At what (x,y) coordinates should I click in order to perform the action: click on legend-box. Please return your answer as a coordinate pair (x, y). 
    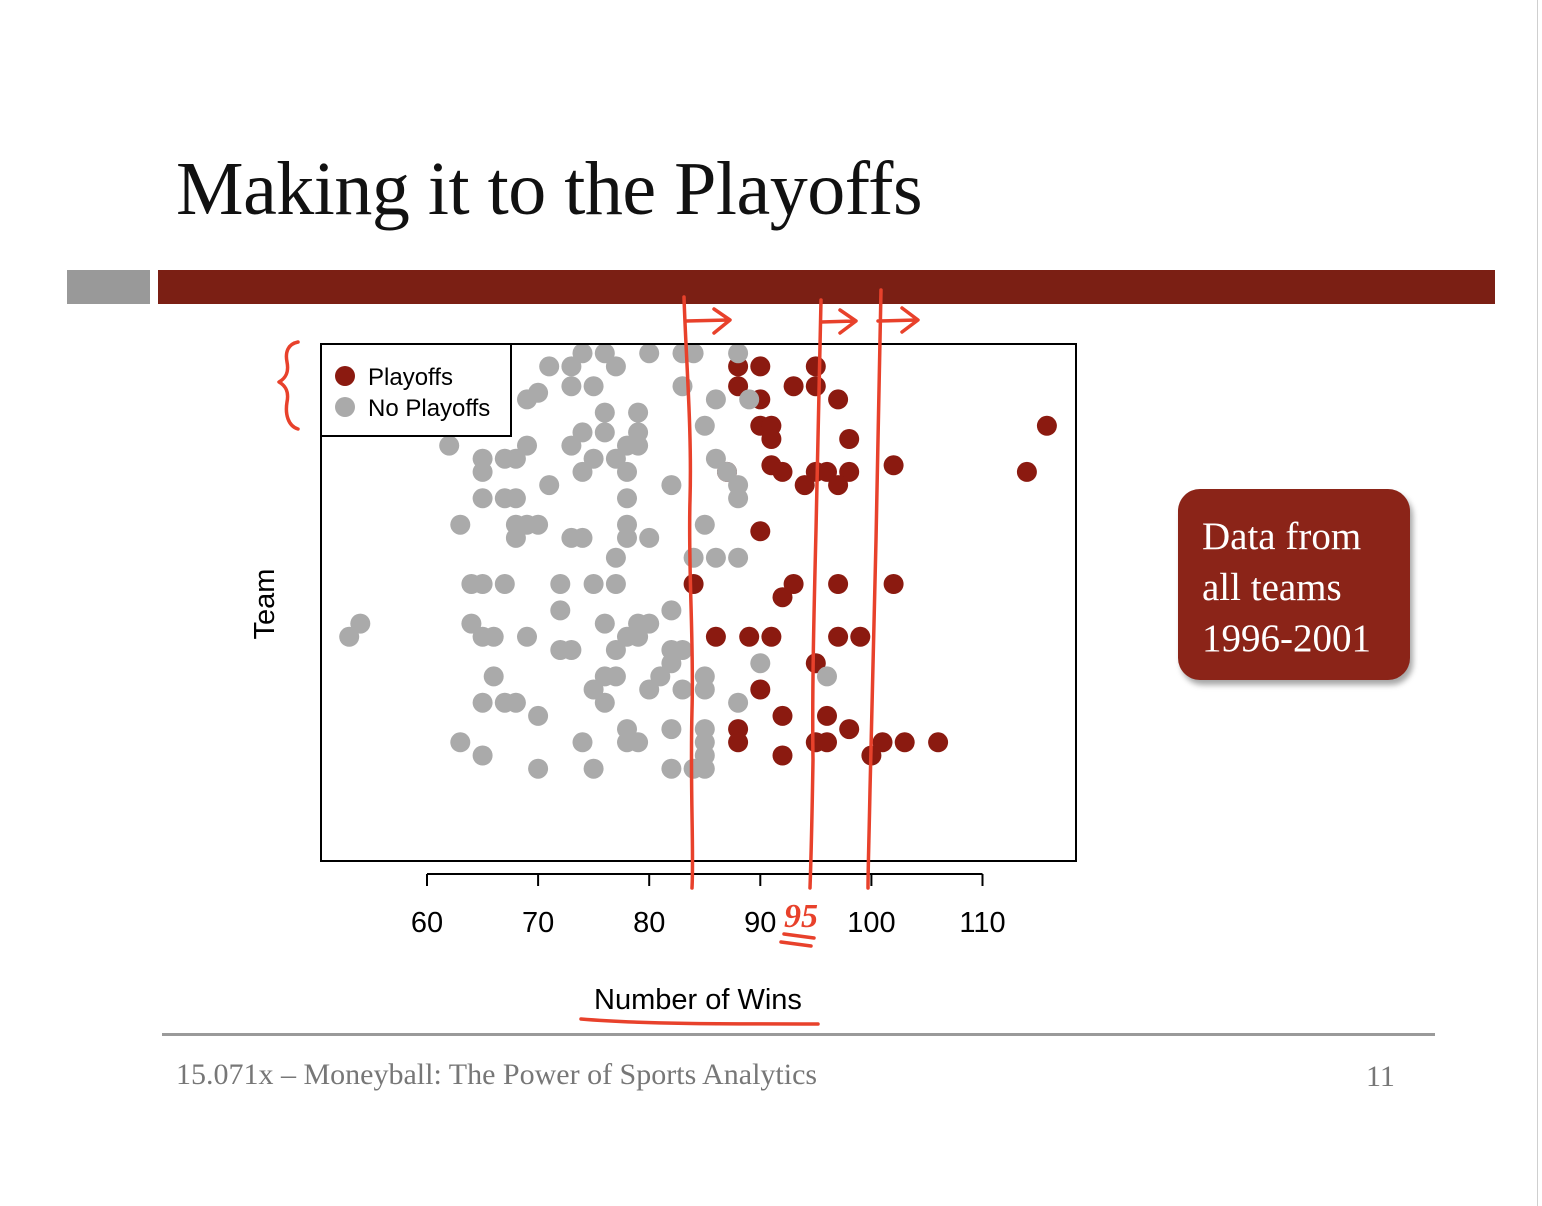
    Looking at the image, I should click on (416, 390).